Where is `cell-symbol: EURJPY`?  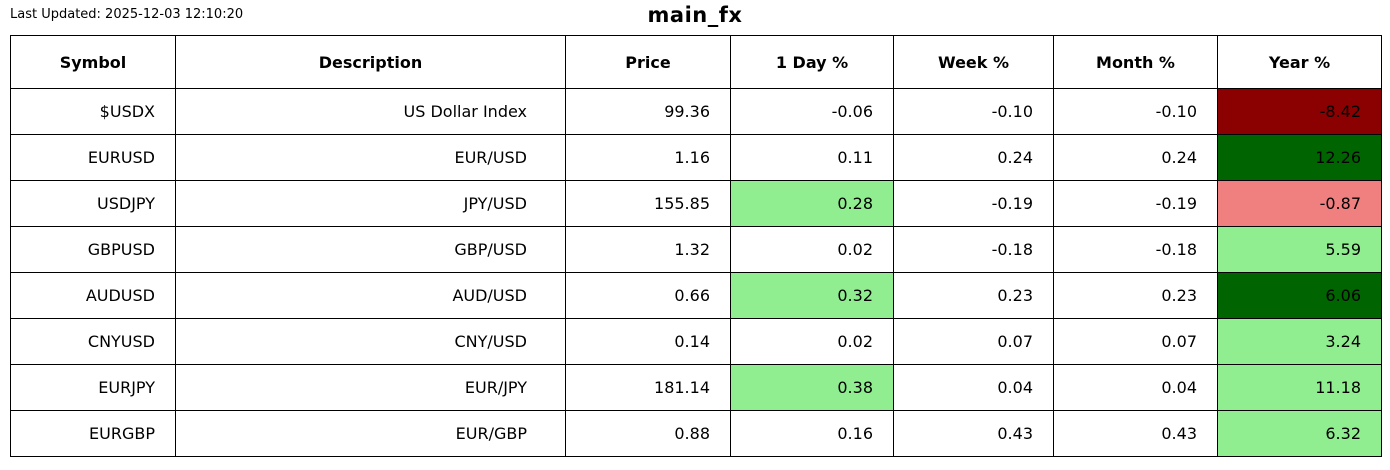
cell-symbol: EURJPY is located at coordinates (93, 387).